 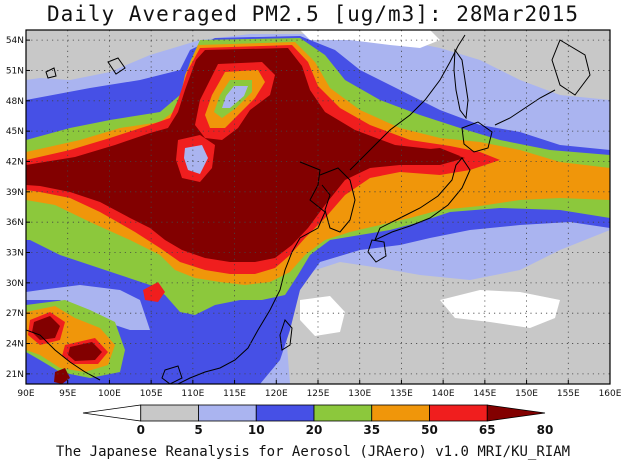 I want to click on lat-tick-label: 51N, so click(x=15, y=71).